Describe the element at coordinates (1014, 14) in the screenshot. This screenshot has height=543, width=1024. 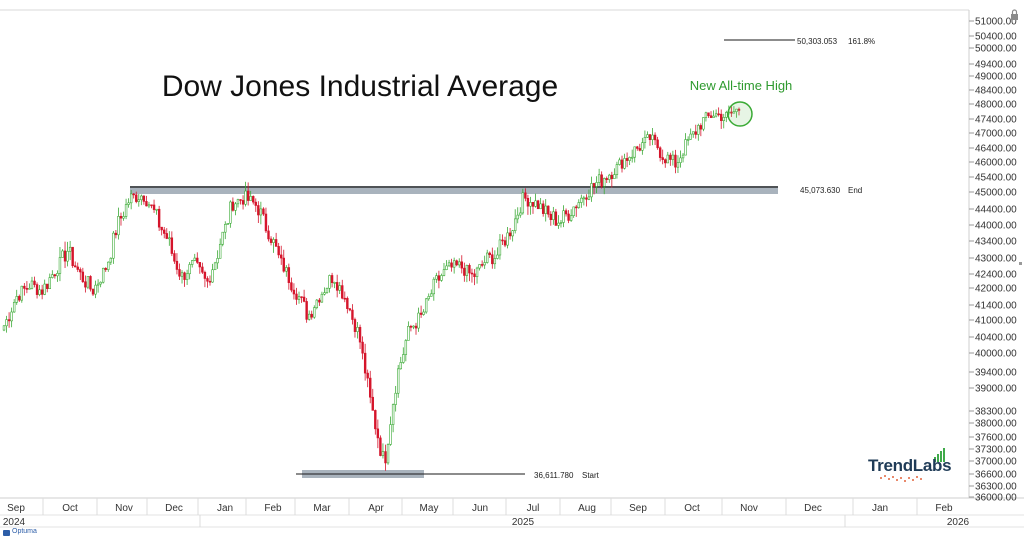
I see `lock-icon` at that location.